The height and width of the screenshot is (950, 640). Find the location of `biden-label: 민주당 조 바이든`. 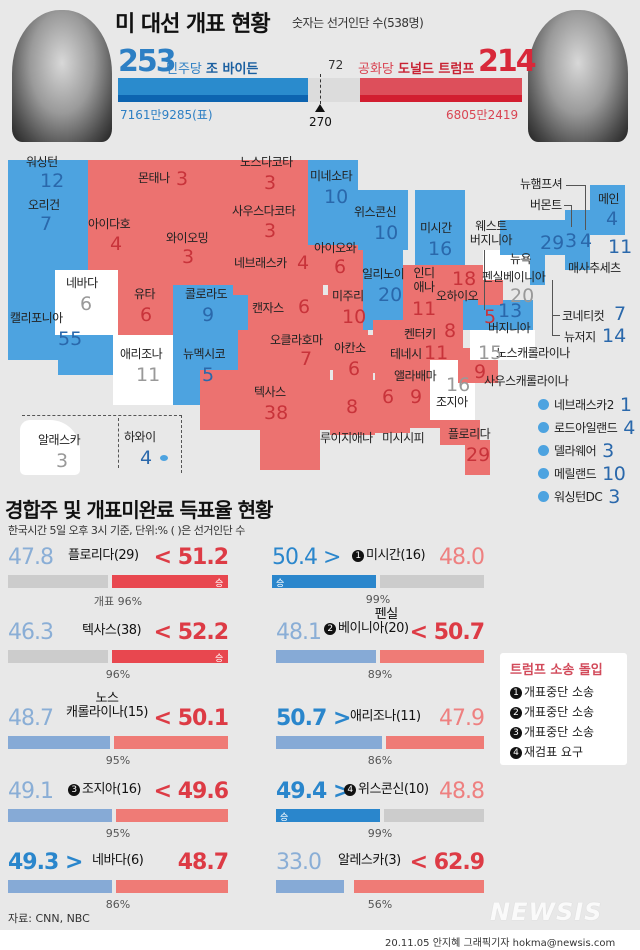

biden-label: 민주당 조 바이든 is located at coordinates (212, 67).